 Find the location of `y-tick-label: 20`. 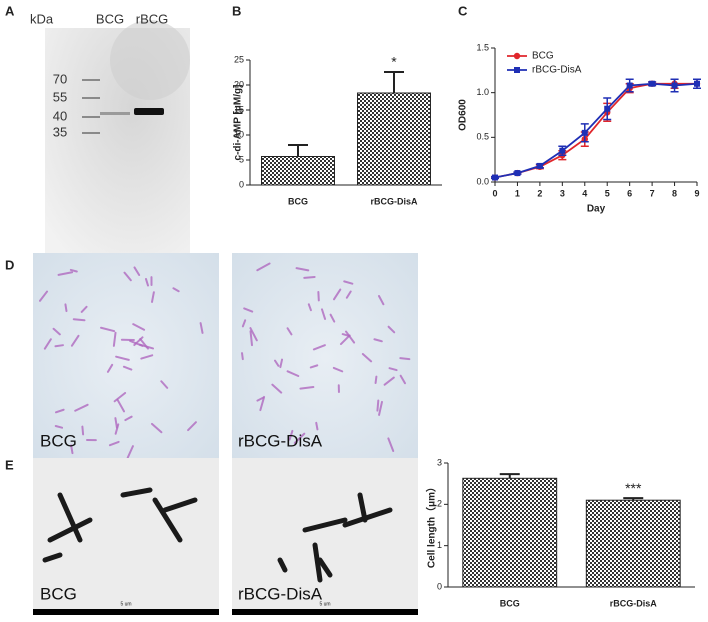

y-tick-label: 20 is located at coordinates (239, 84).